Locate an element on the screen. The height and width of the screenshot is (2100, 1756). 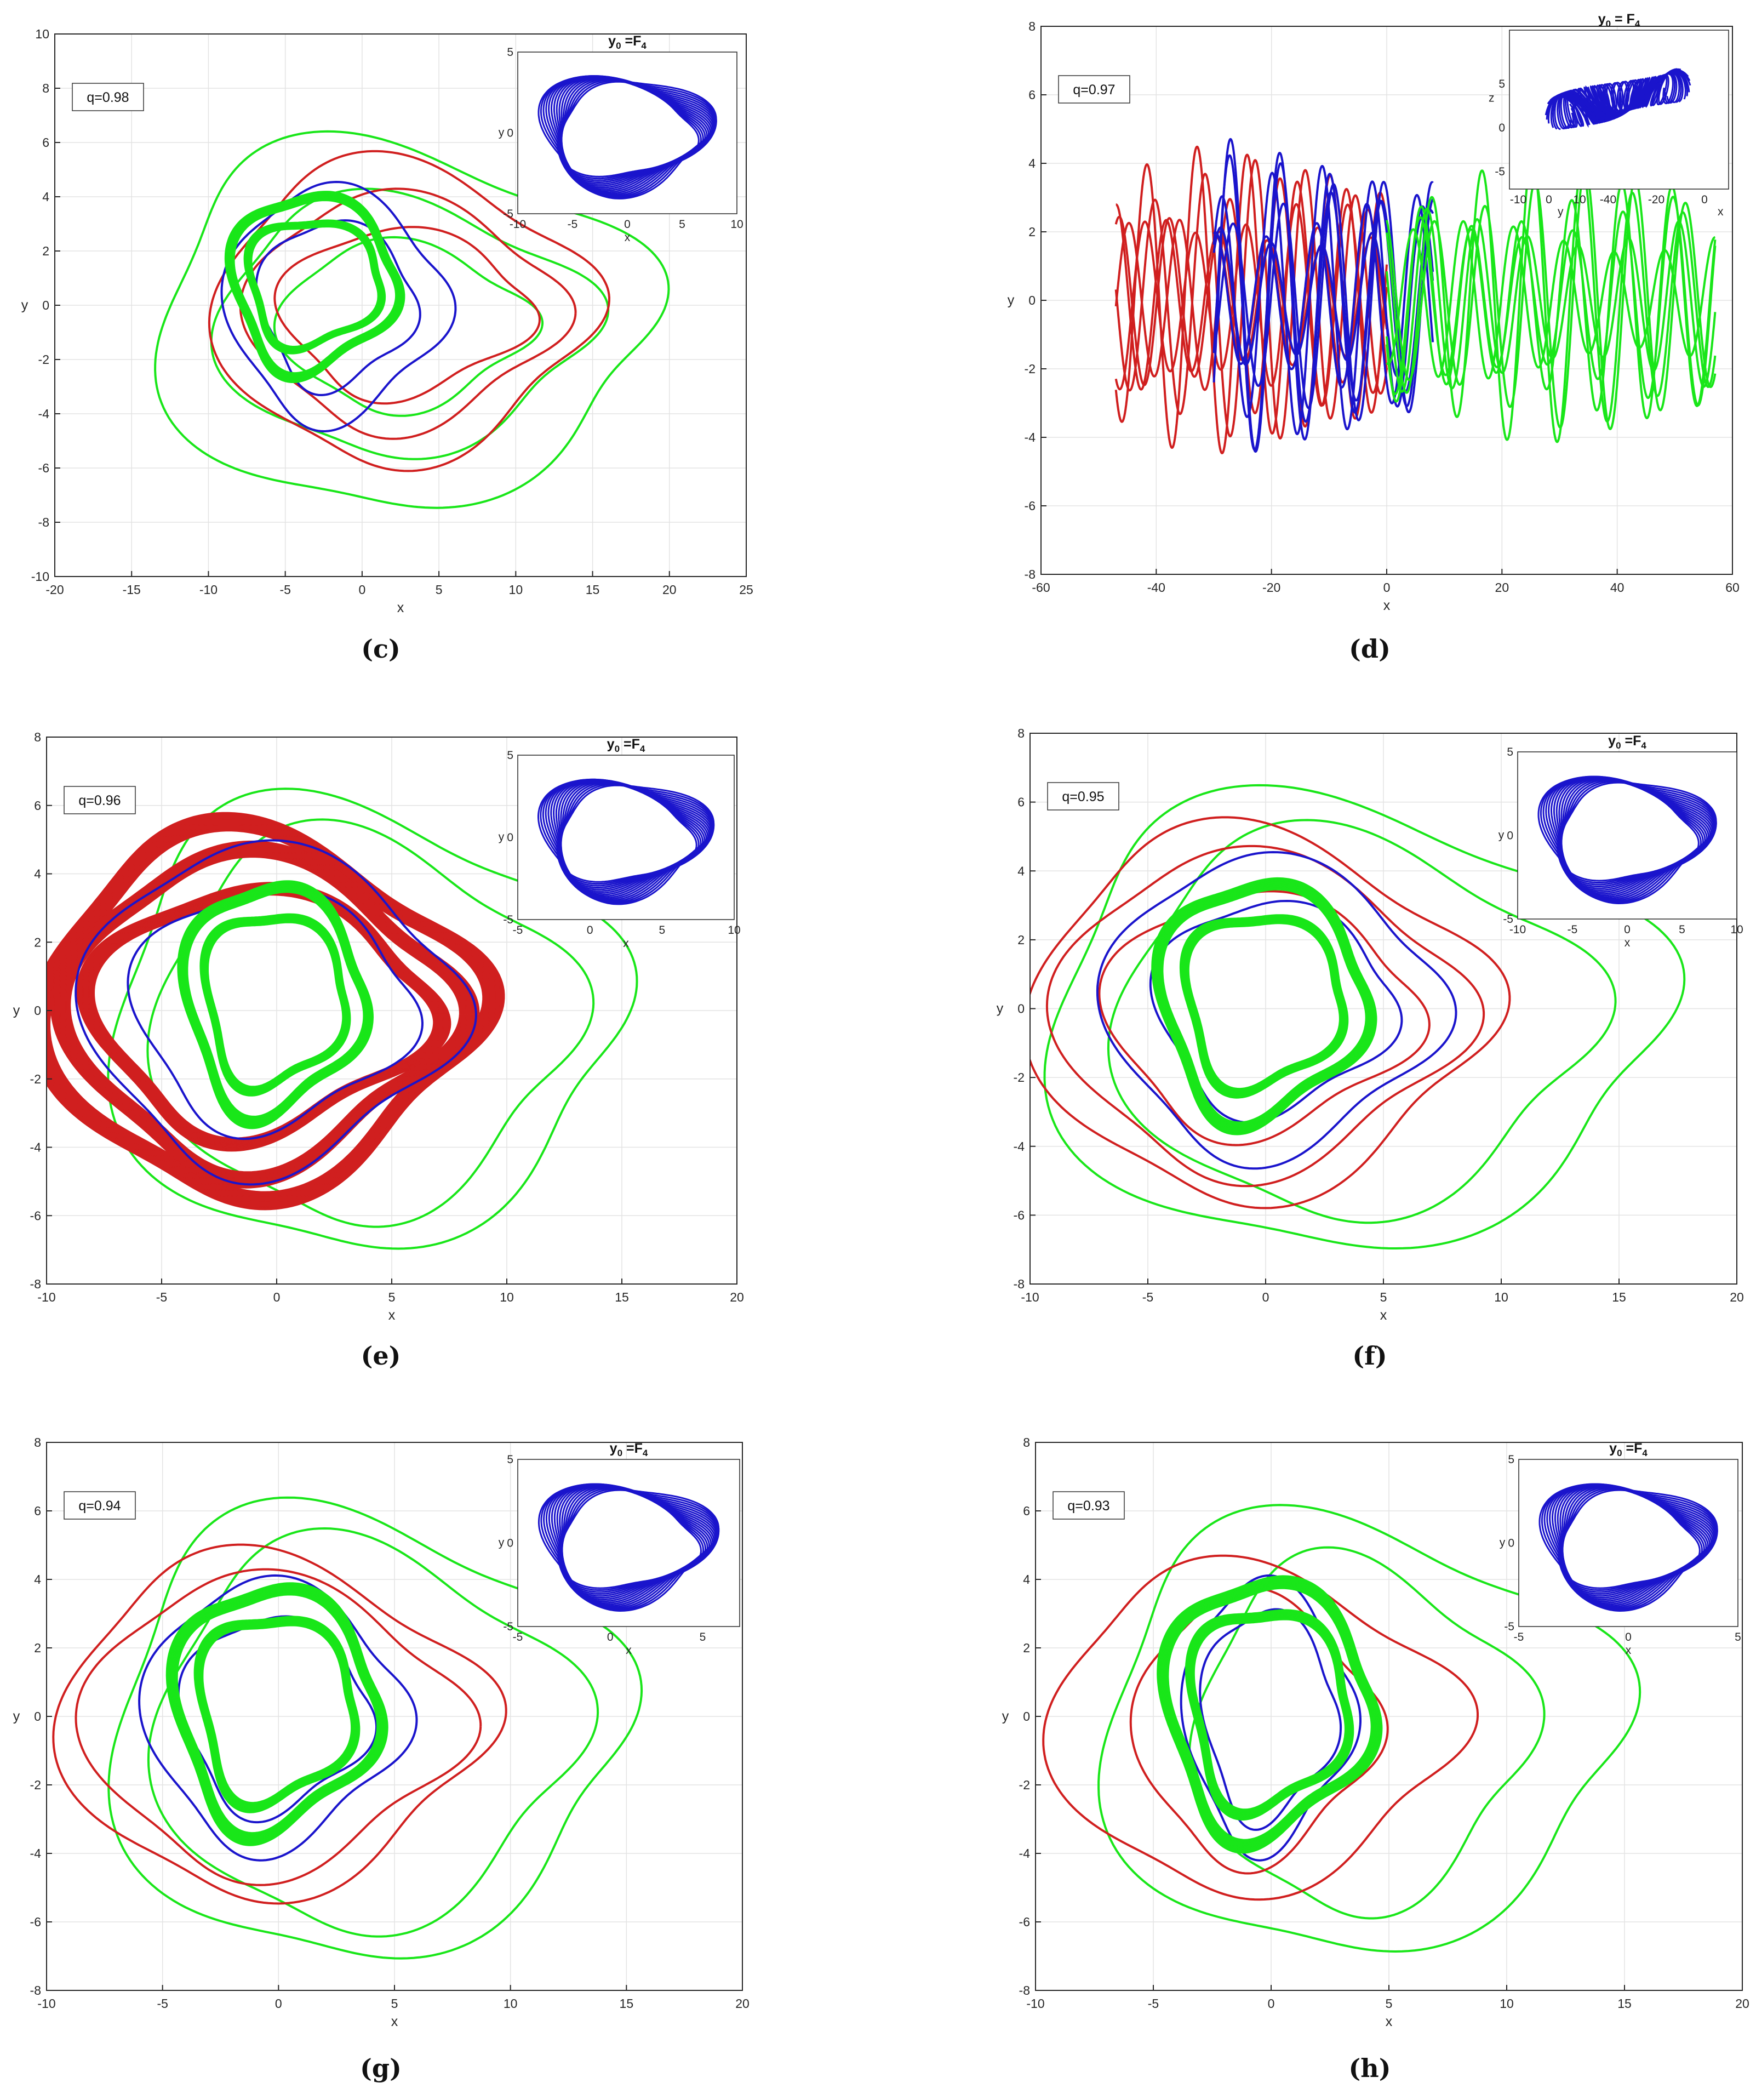
trajectories is located at coordinates (1415, 296).